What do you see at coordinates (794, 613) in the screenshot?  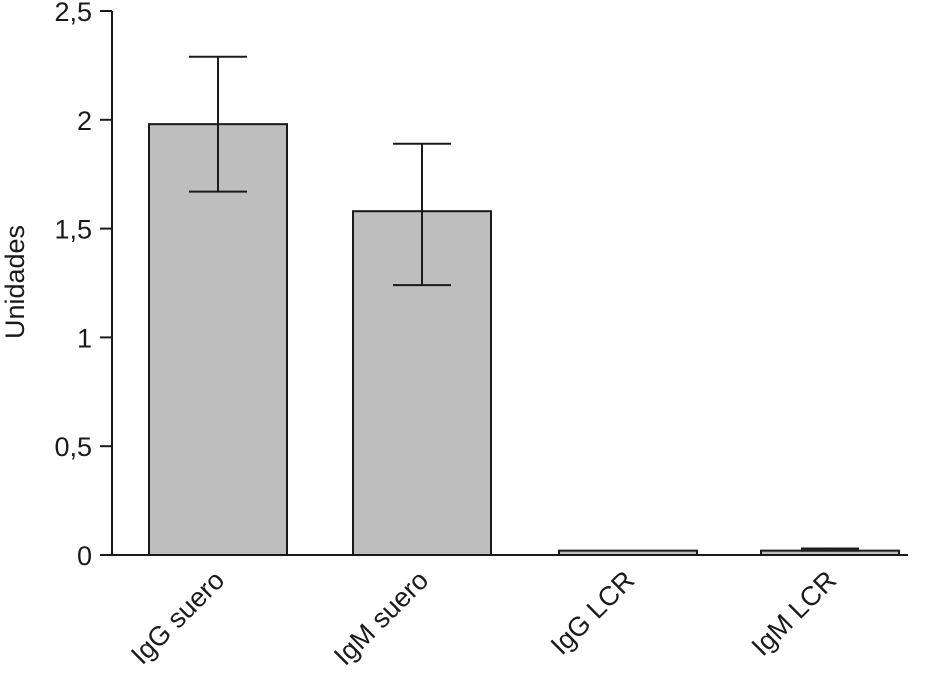 I see `x-tick-label: IgM LCR` at bounding box center [794, 613].